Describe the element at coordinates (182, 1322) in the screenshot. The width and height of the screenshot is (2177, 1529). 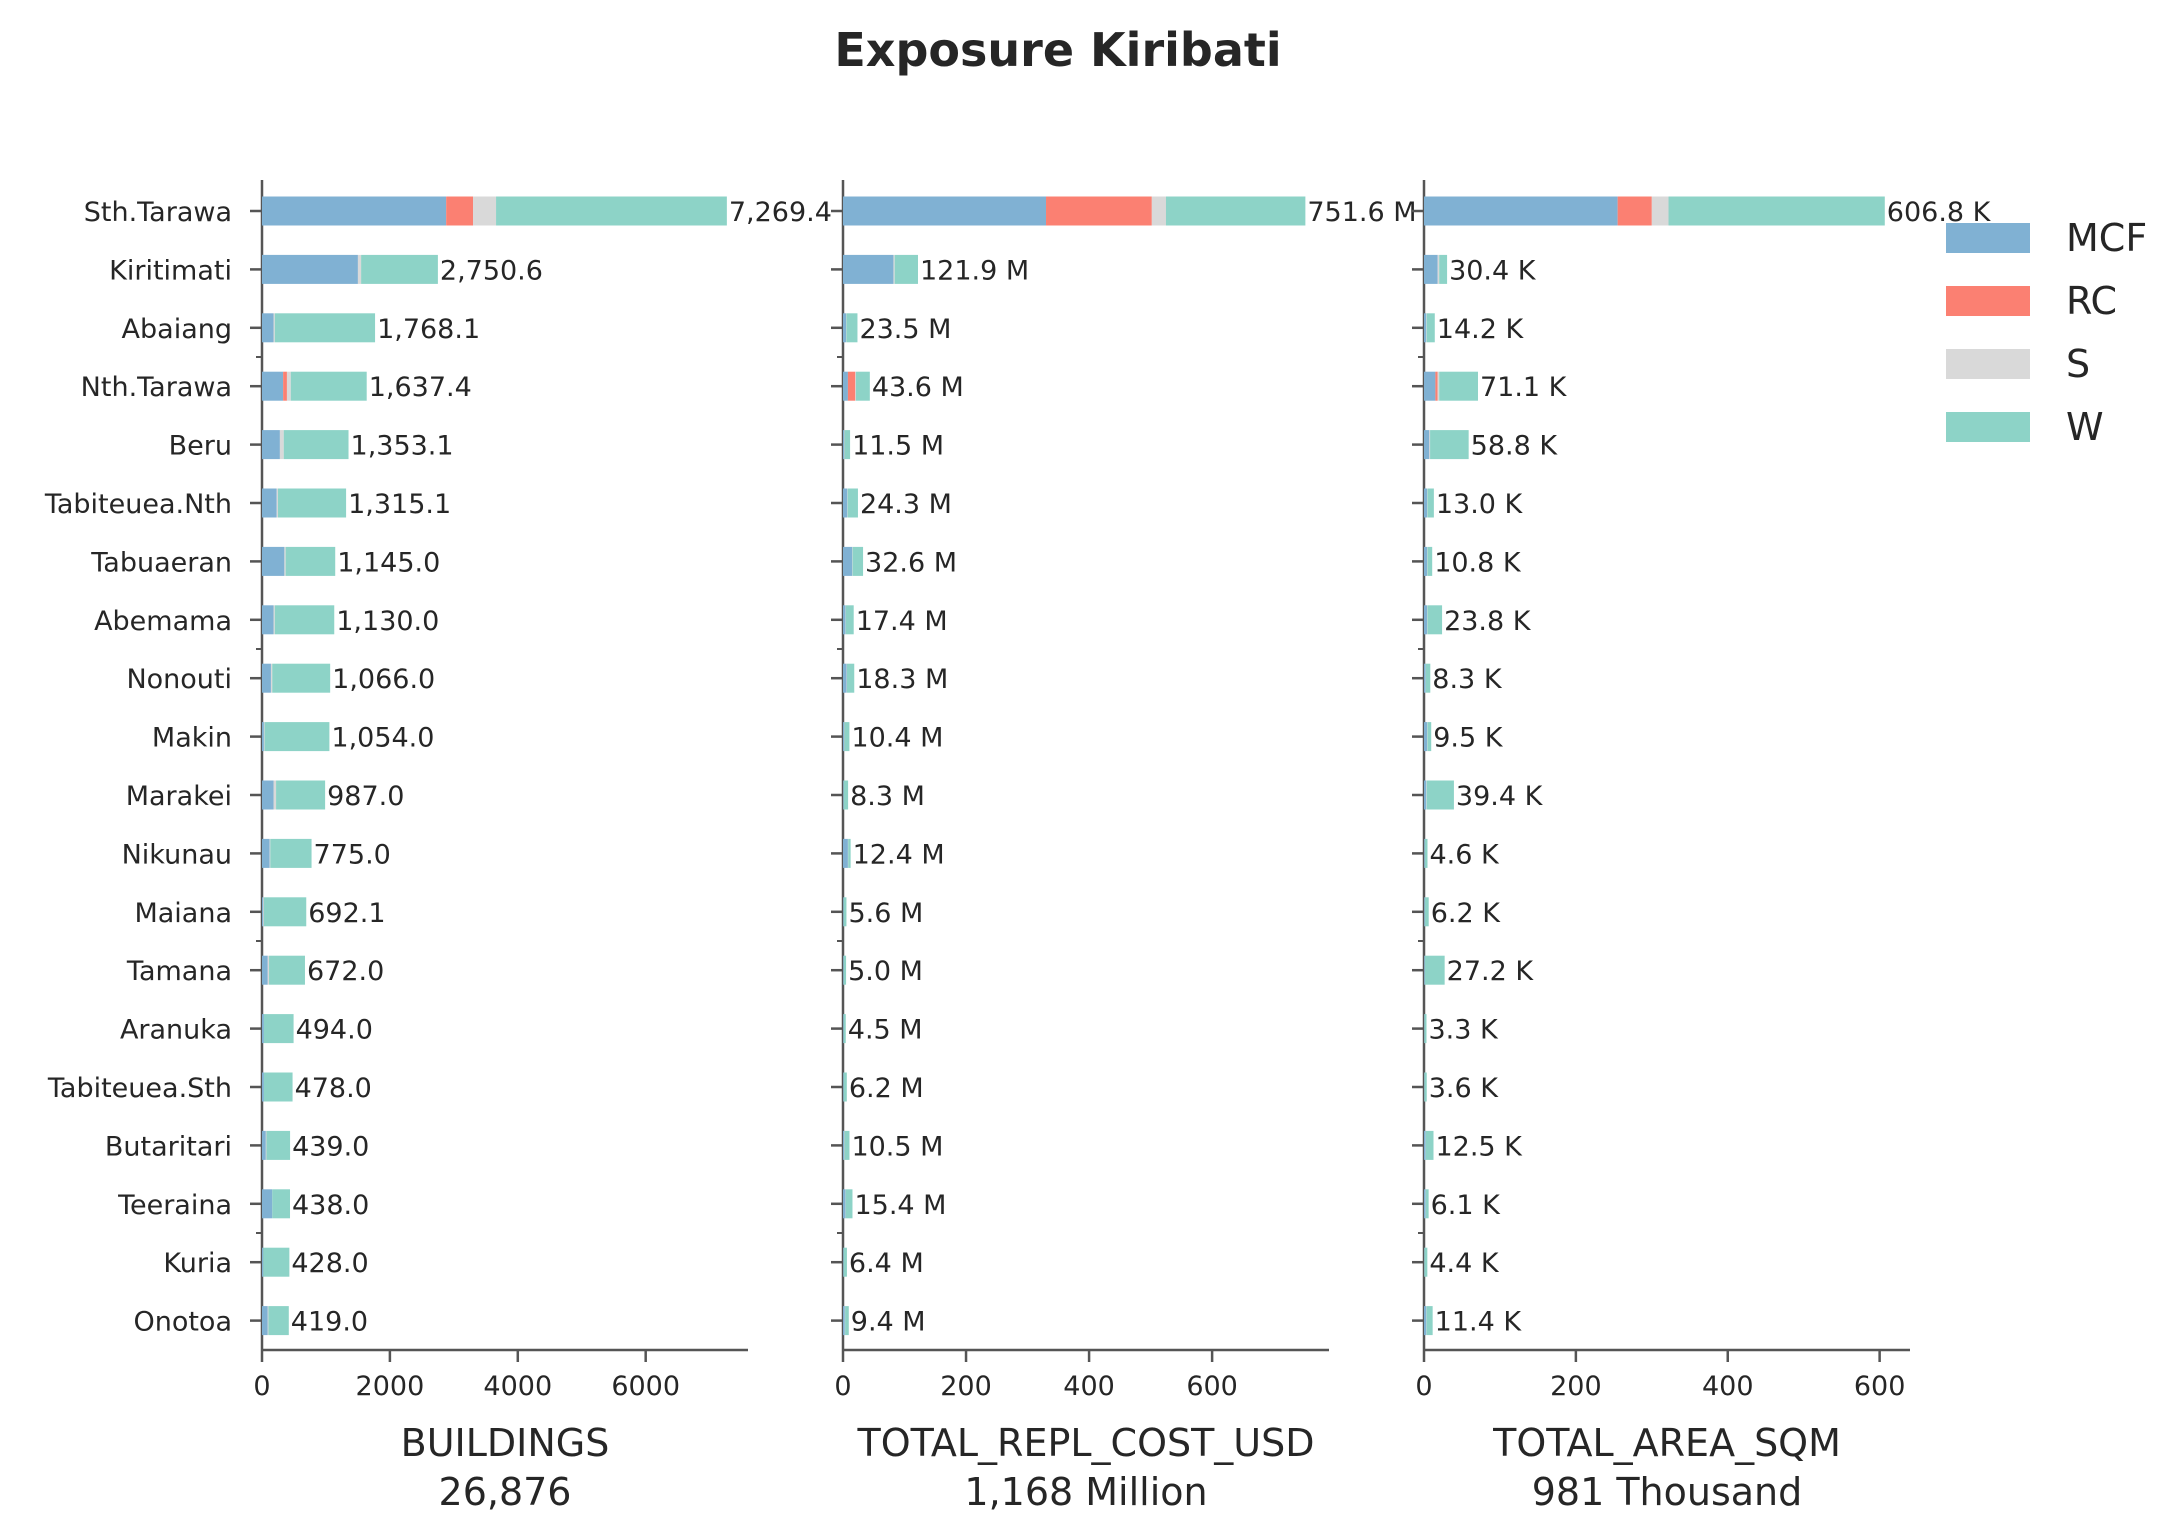
I see `category-label-onotoa: Onotoa` at that location.